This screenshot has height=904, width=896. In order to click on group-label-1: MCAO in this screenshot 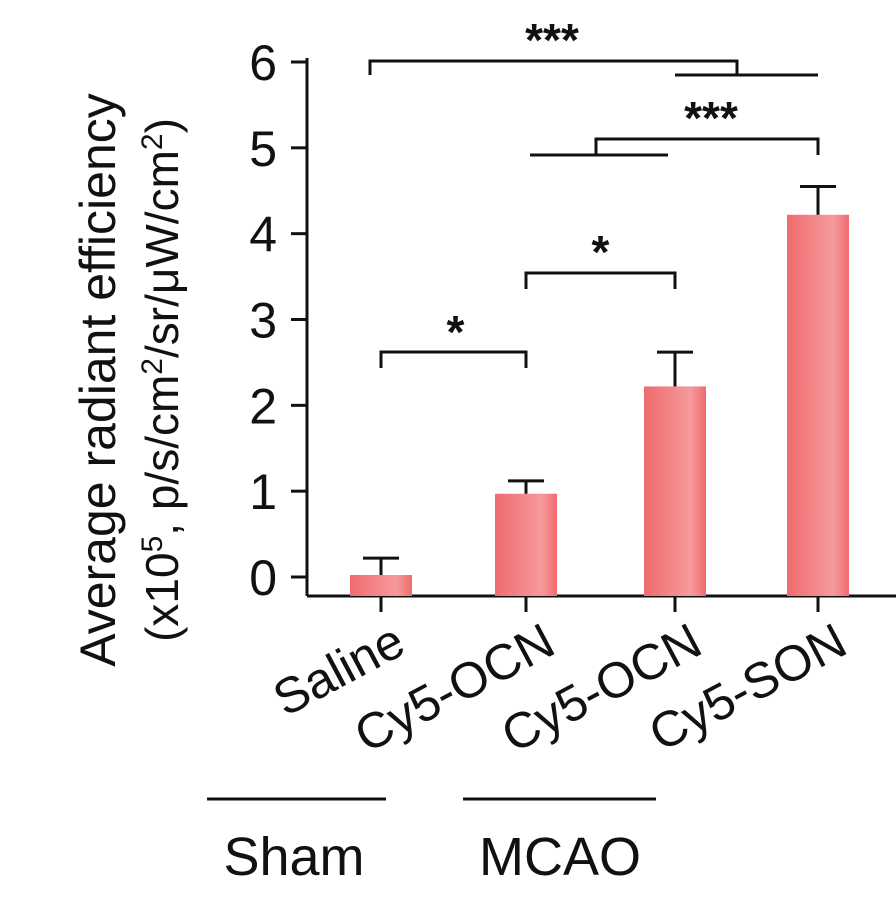, I will do `click(560, 857)`.